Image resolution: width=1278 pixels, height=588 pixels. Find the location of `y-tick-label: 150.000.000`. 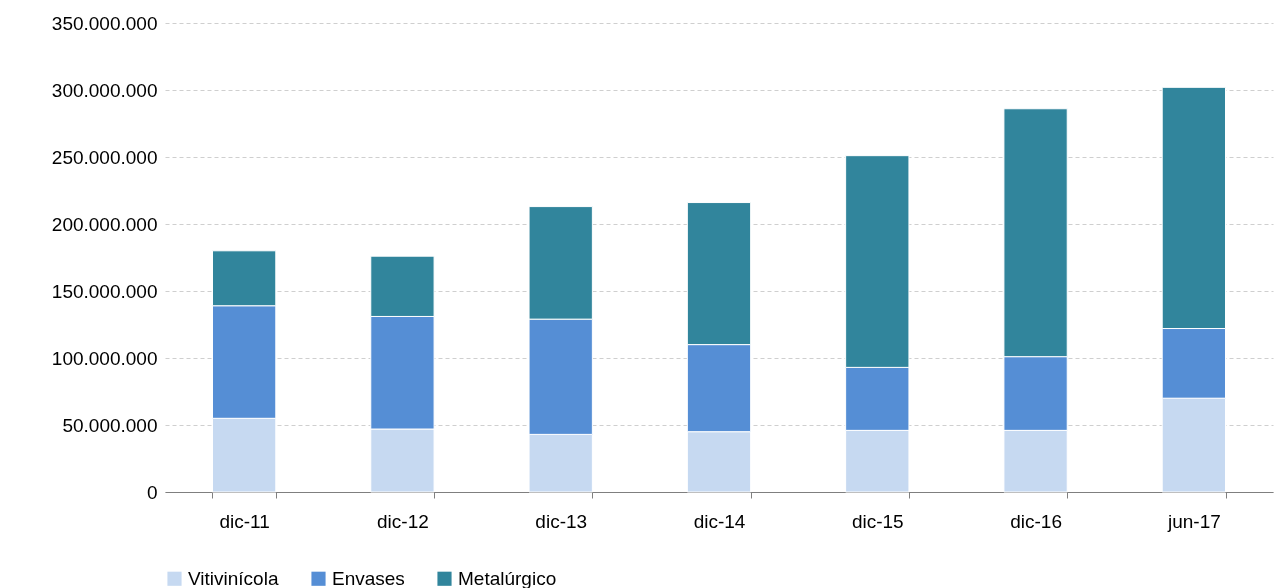

y-tick-label: 150.000.000 is located at coordinates (104, 291).